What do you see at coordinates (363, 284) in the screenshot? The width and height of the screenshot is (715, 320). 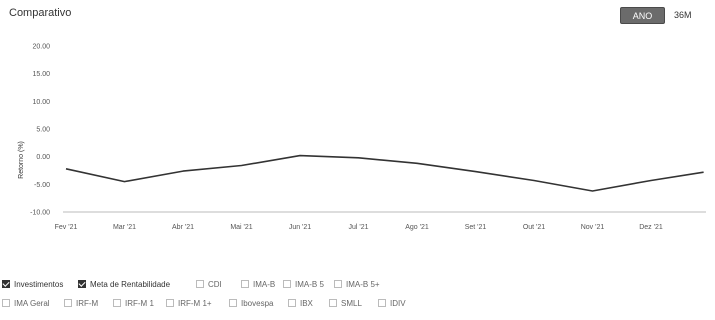 I see `filter-label: IMA-B 5+` at bounding box center [363, 284].